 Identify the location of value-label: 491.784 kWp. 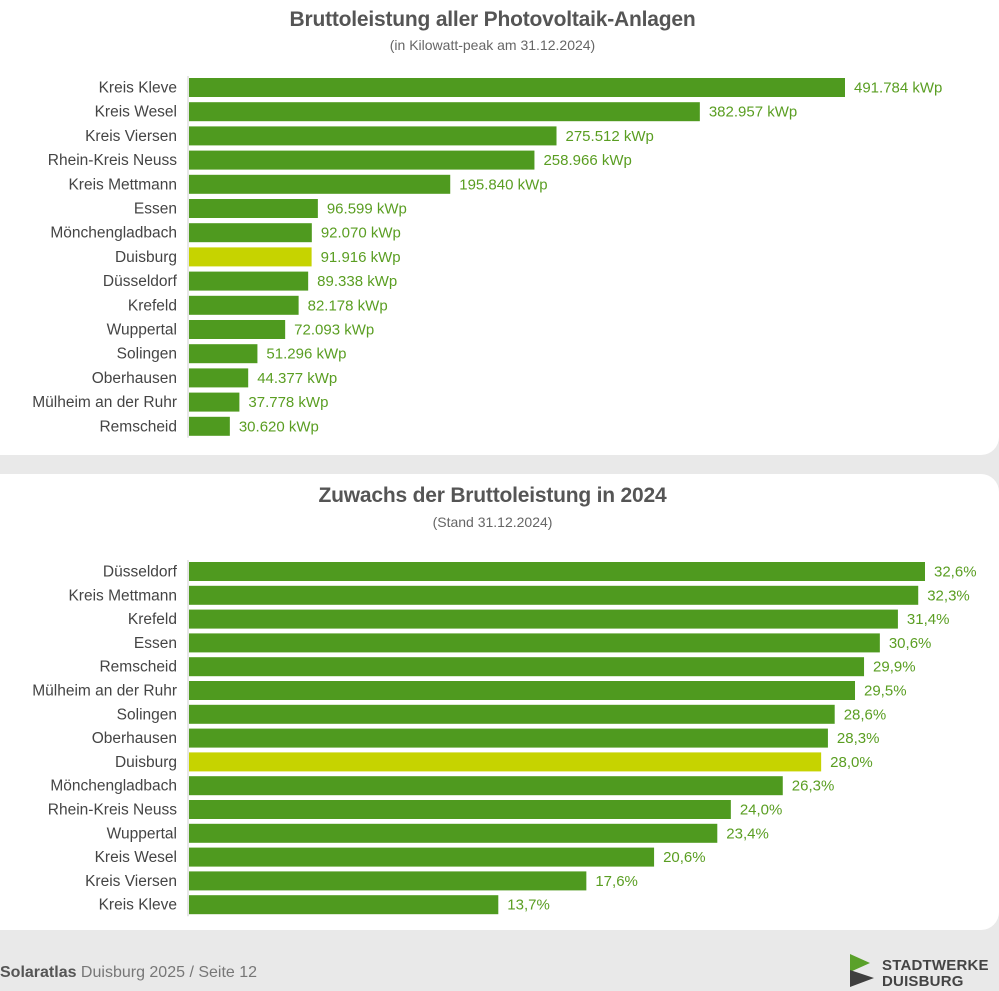
(898, 88).